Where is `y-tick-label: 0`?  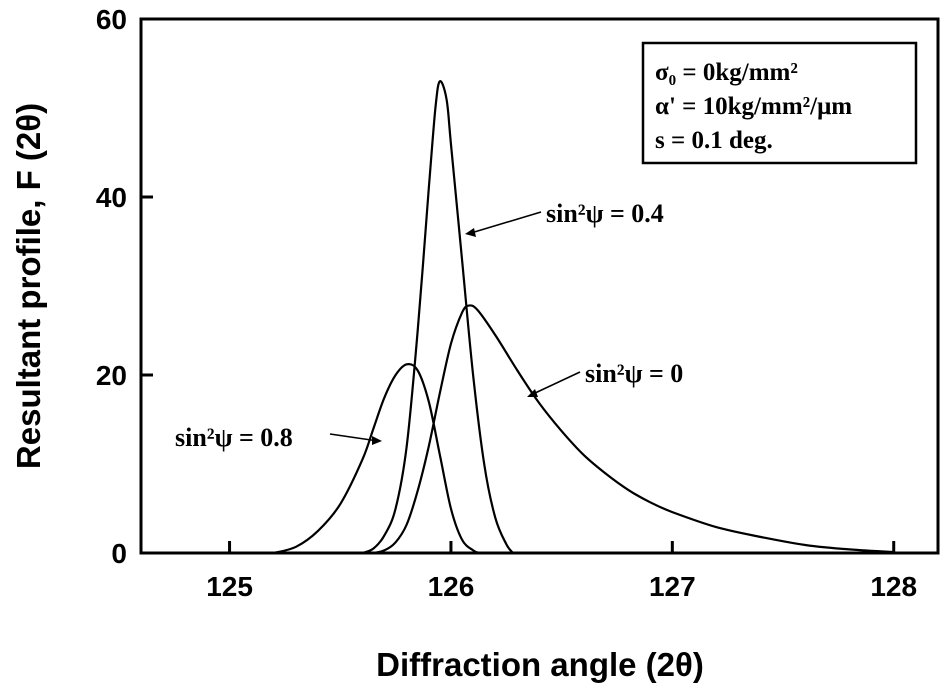 y-tick-label: 0 is located at coordinates (119, 553).